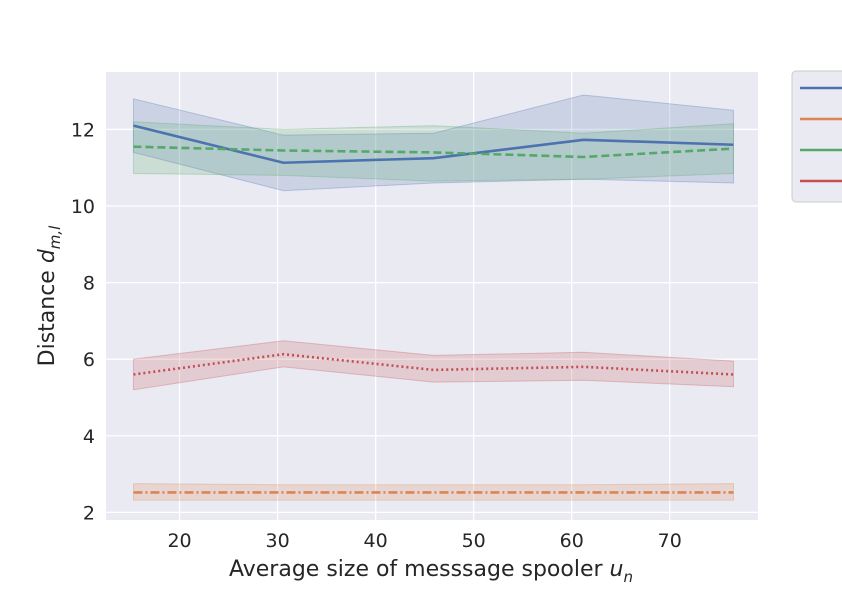  Describe the element at coordinates (431, 571) in the screenshot. I see `x-axis-label: Average size of messsage spooler un` at that location.